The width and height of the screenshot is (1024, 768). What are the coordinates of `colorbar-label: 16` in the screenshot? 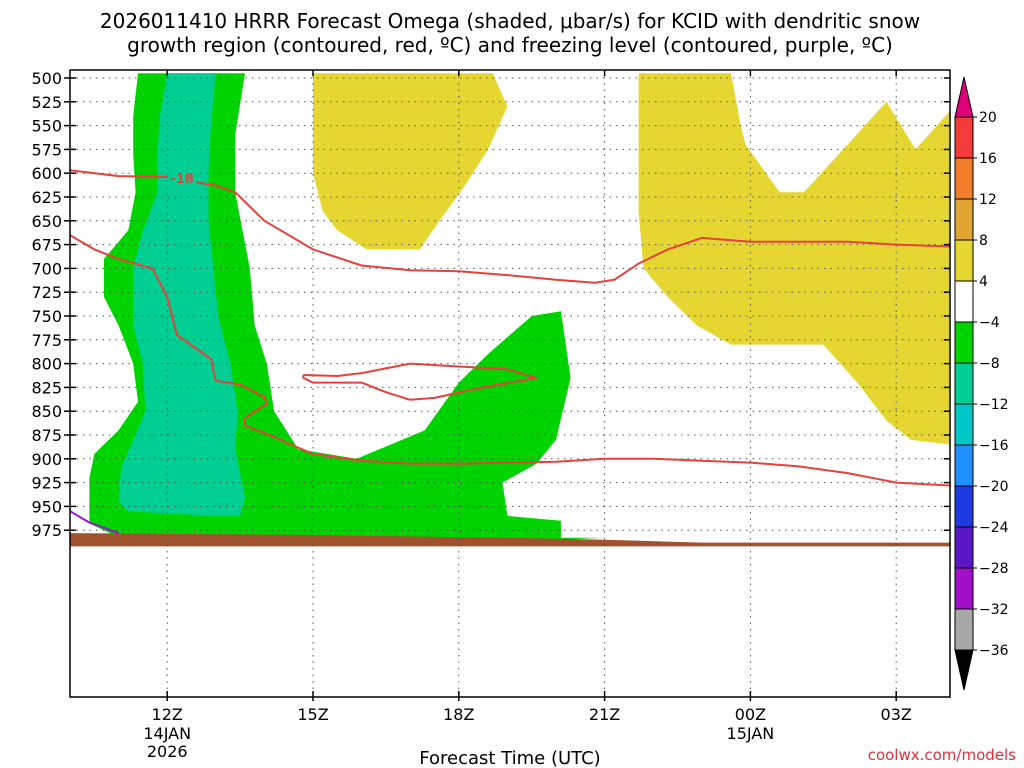 It's located at (988, 159).